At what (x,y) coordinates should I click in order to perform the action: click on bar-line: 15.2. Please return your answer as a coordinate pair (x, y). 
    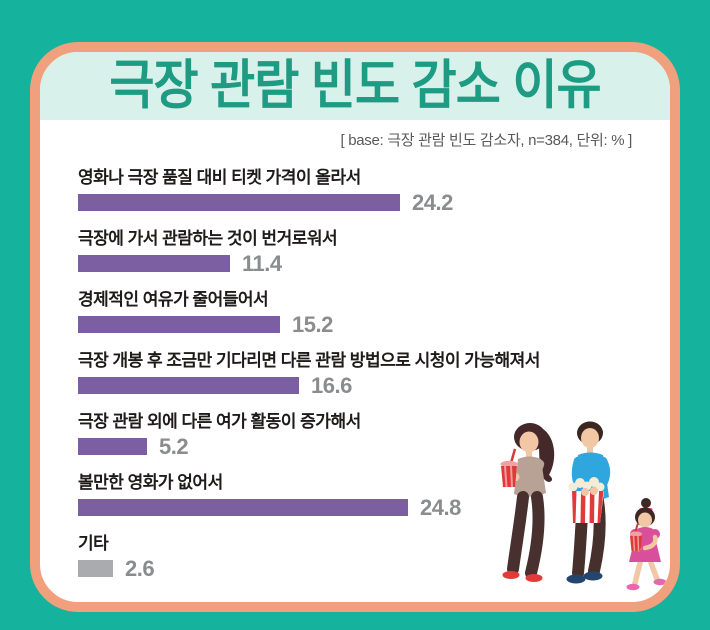
    Looking at the image, I should click on (374, 324).